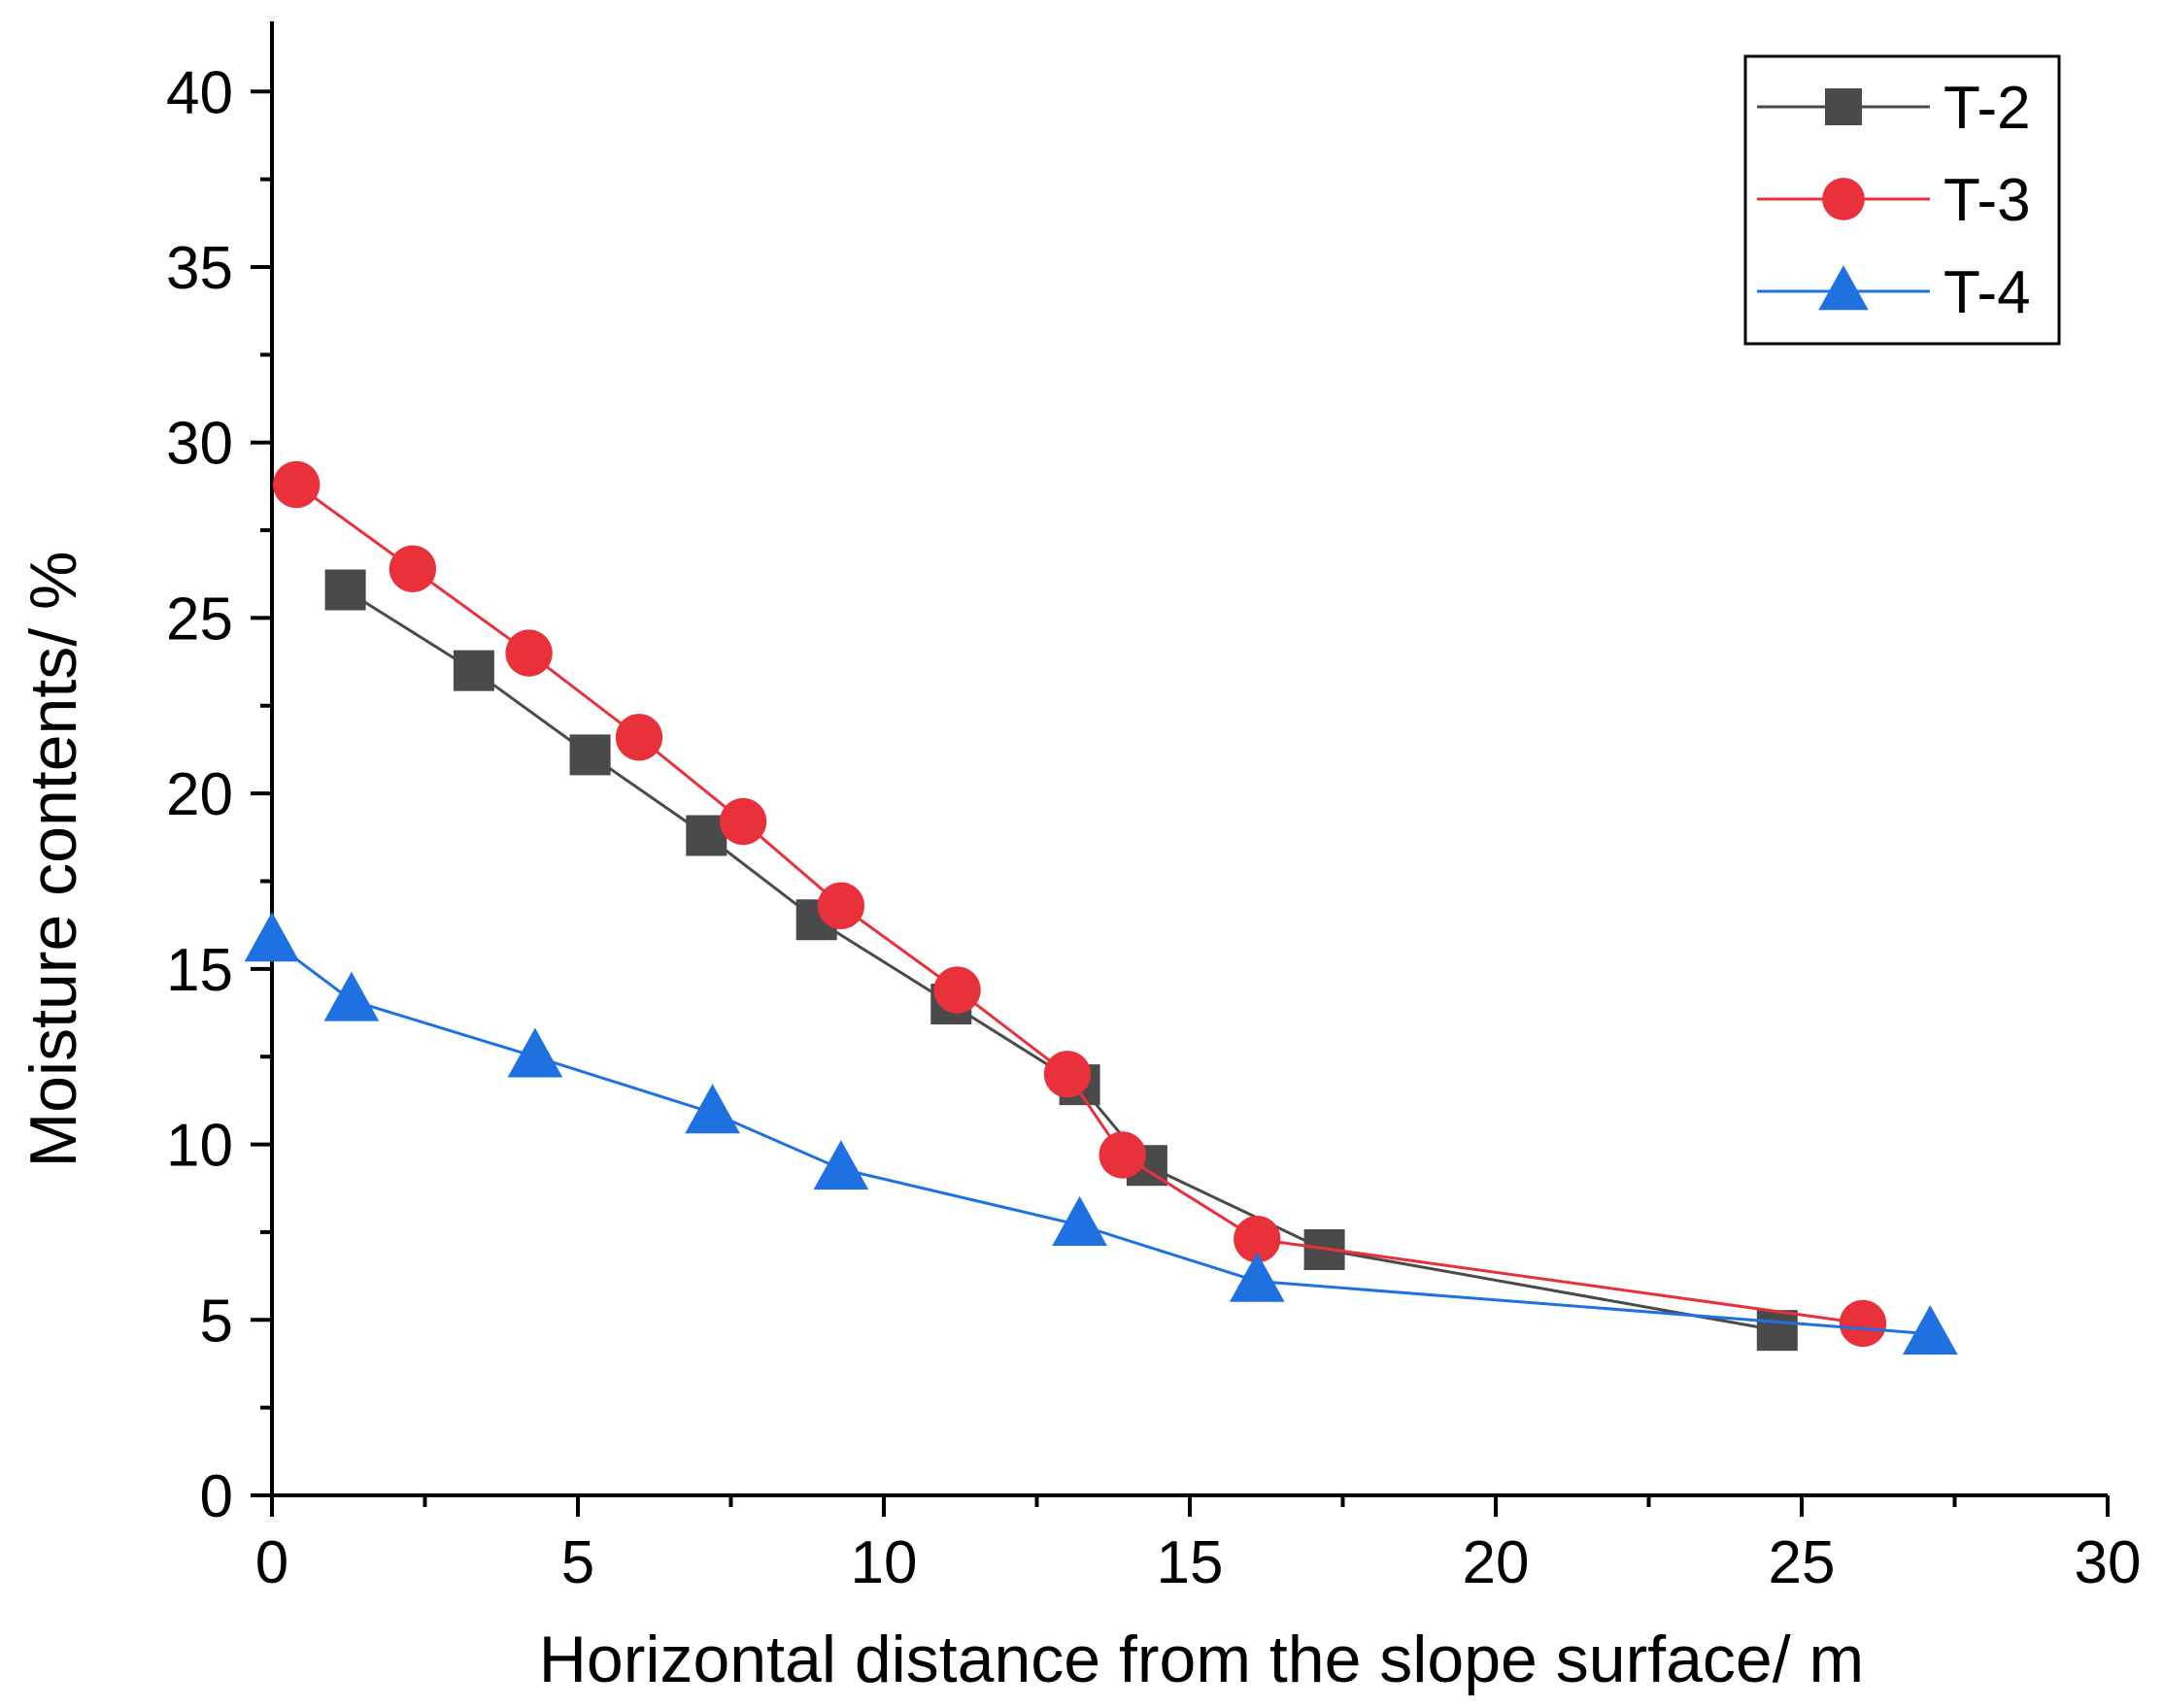 This screenshot has height=1708, width=2163. What do you see at coordinates (1987, 108) in the screenshot?
I see `legend-label: T-2` at bounding box center [1987, 108].